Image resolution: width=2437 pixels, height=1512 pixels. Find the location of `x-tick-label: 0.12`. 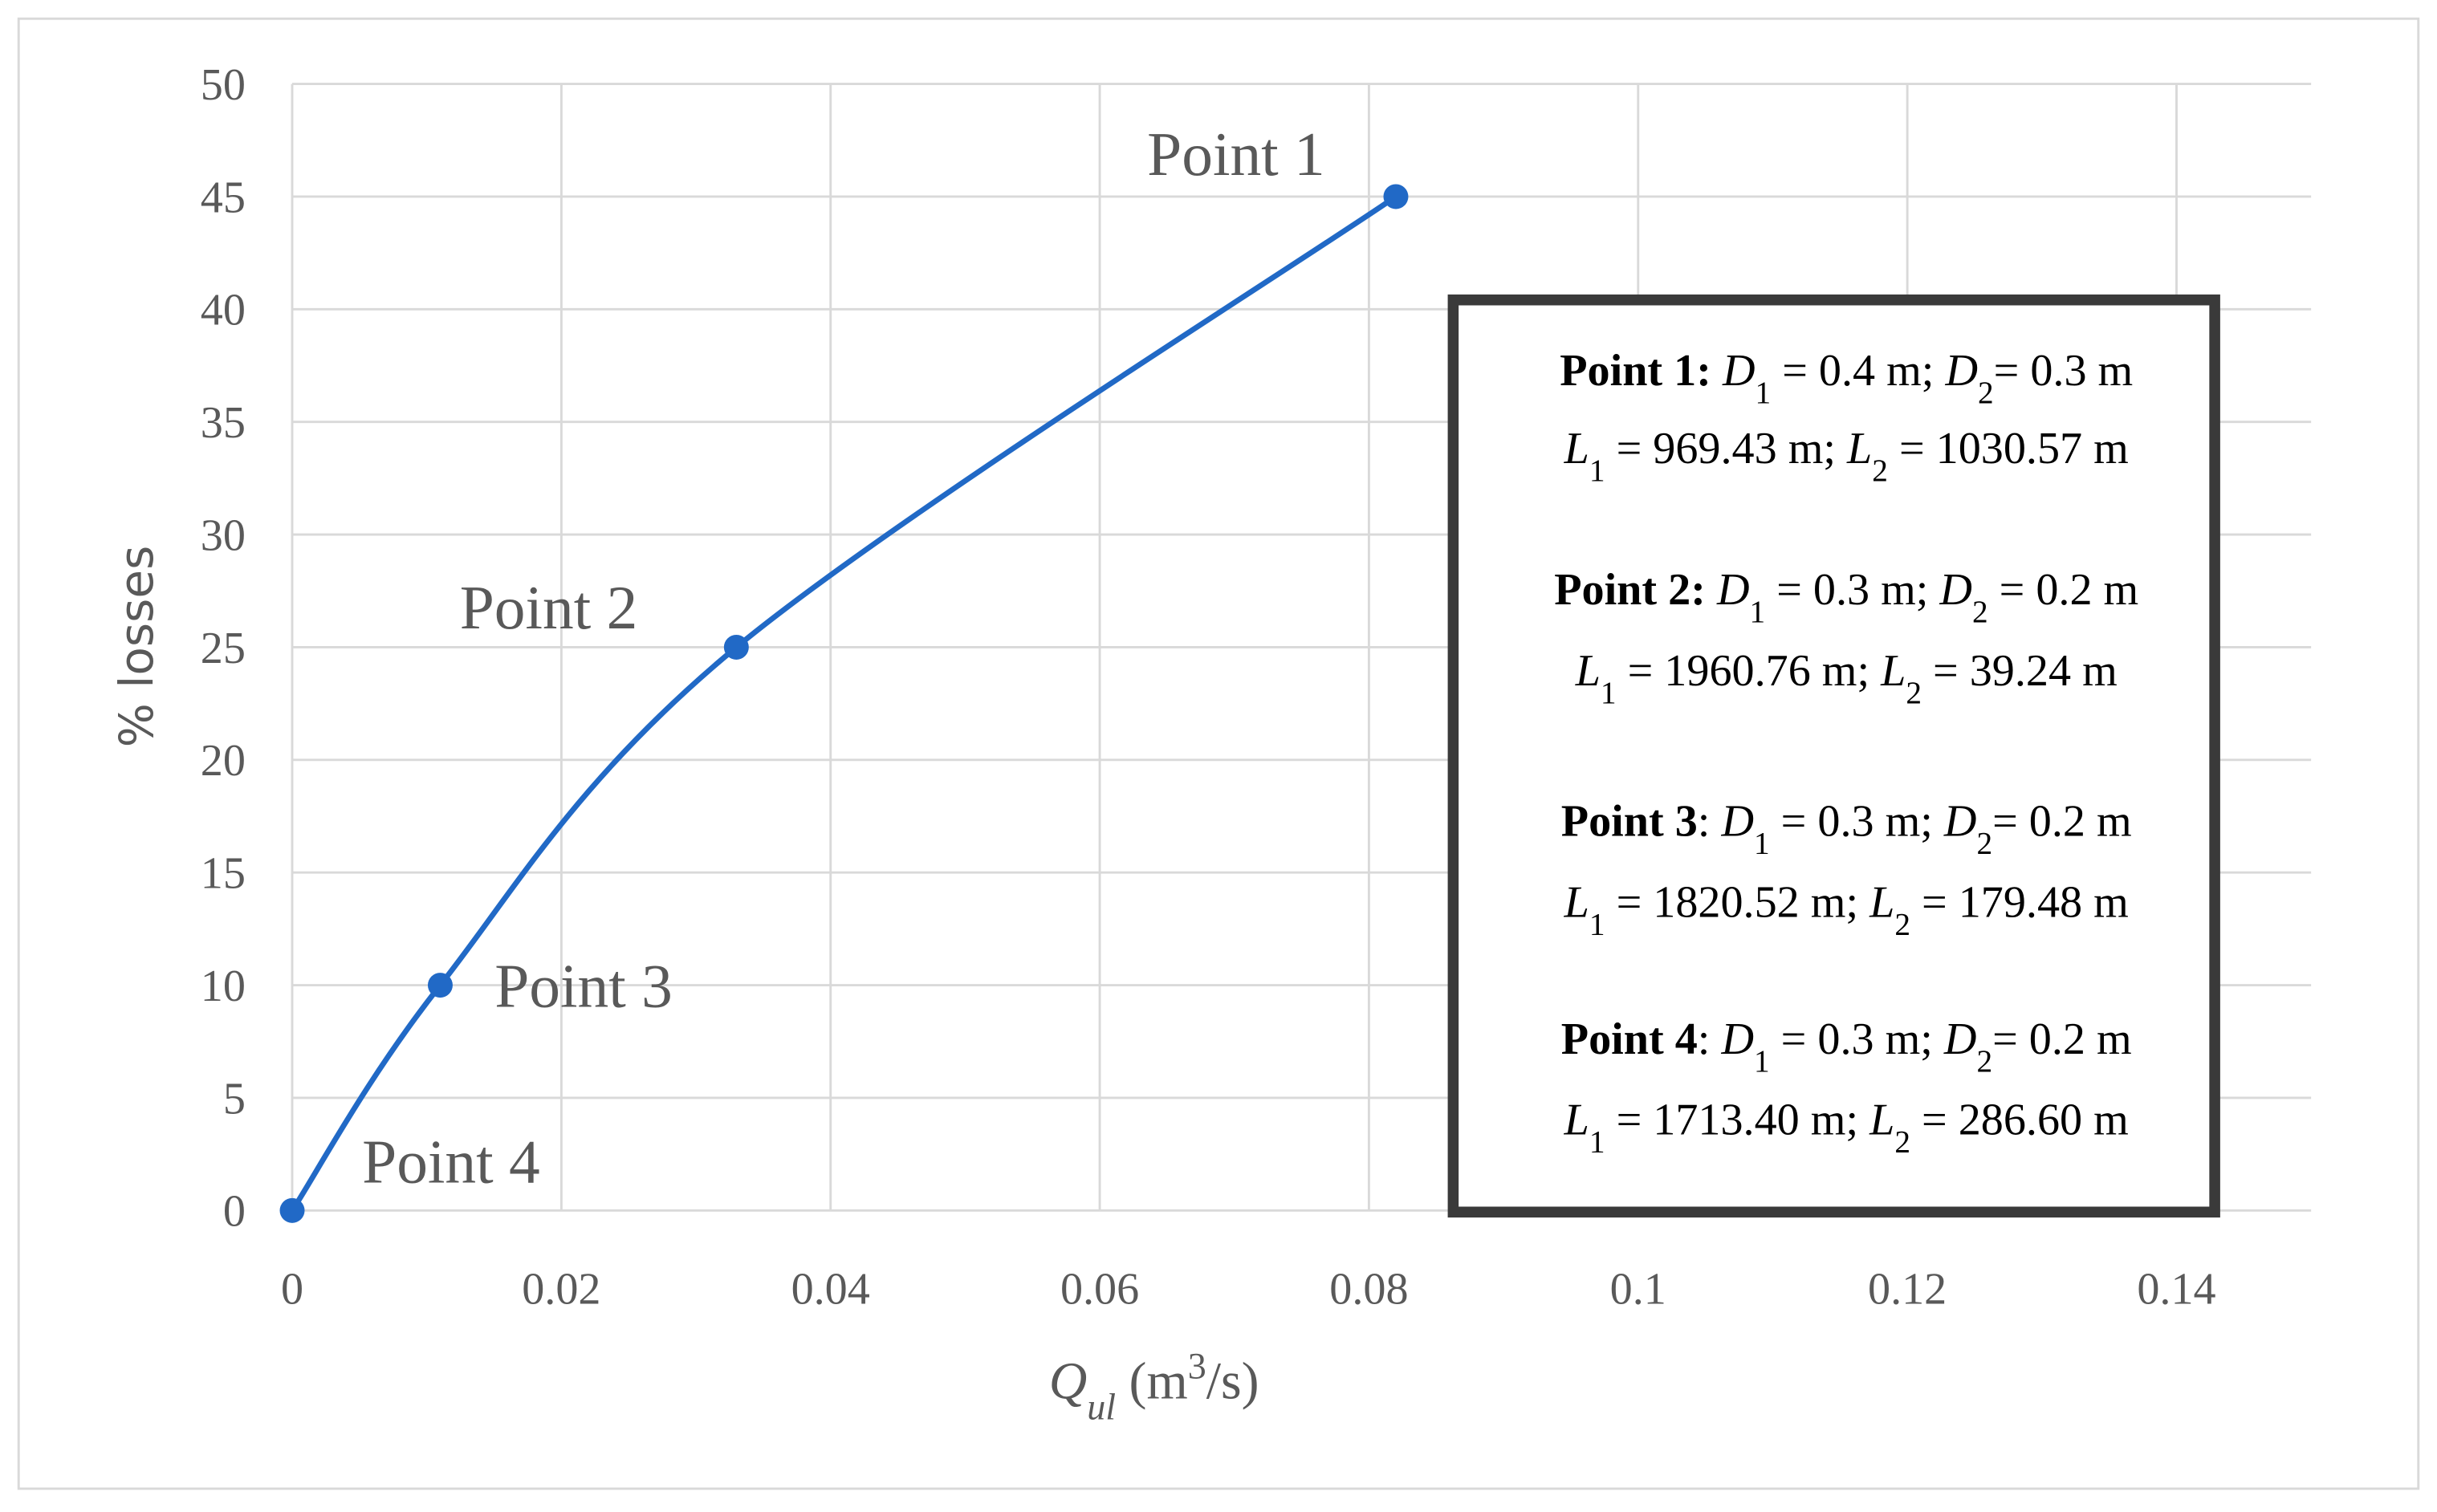

x-tick-label: 0.12 is located at coordinates (1908, 1290).